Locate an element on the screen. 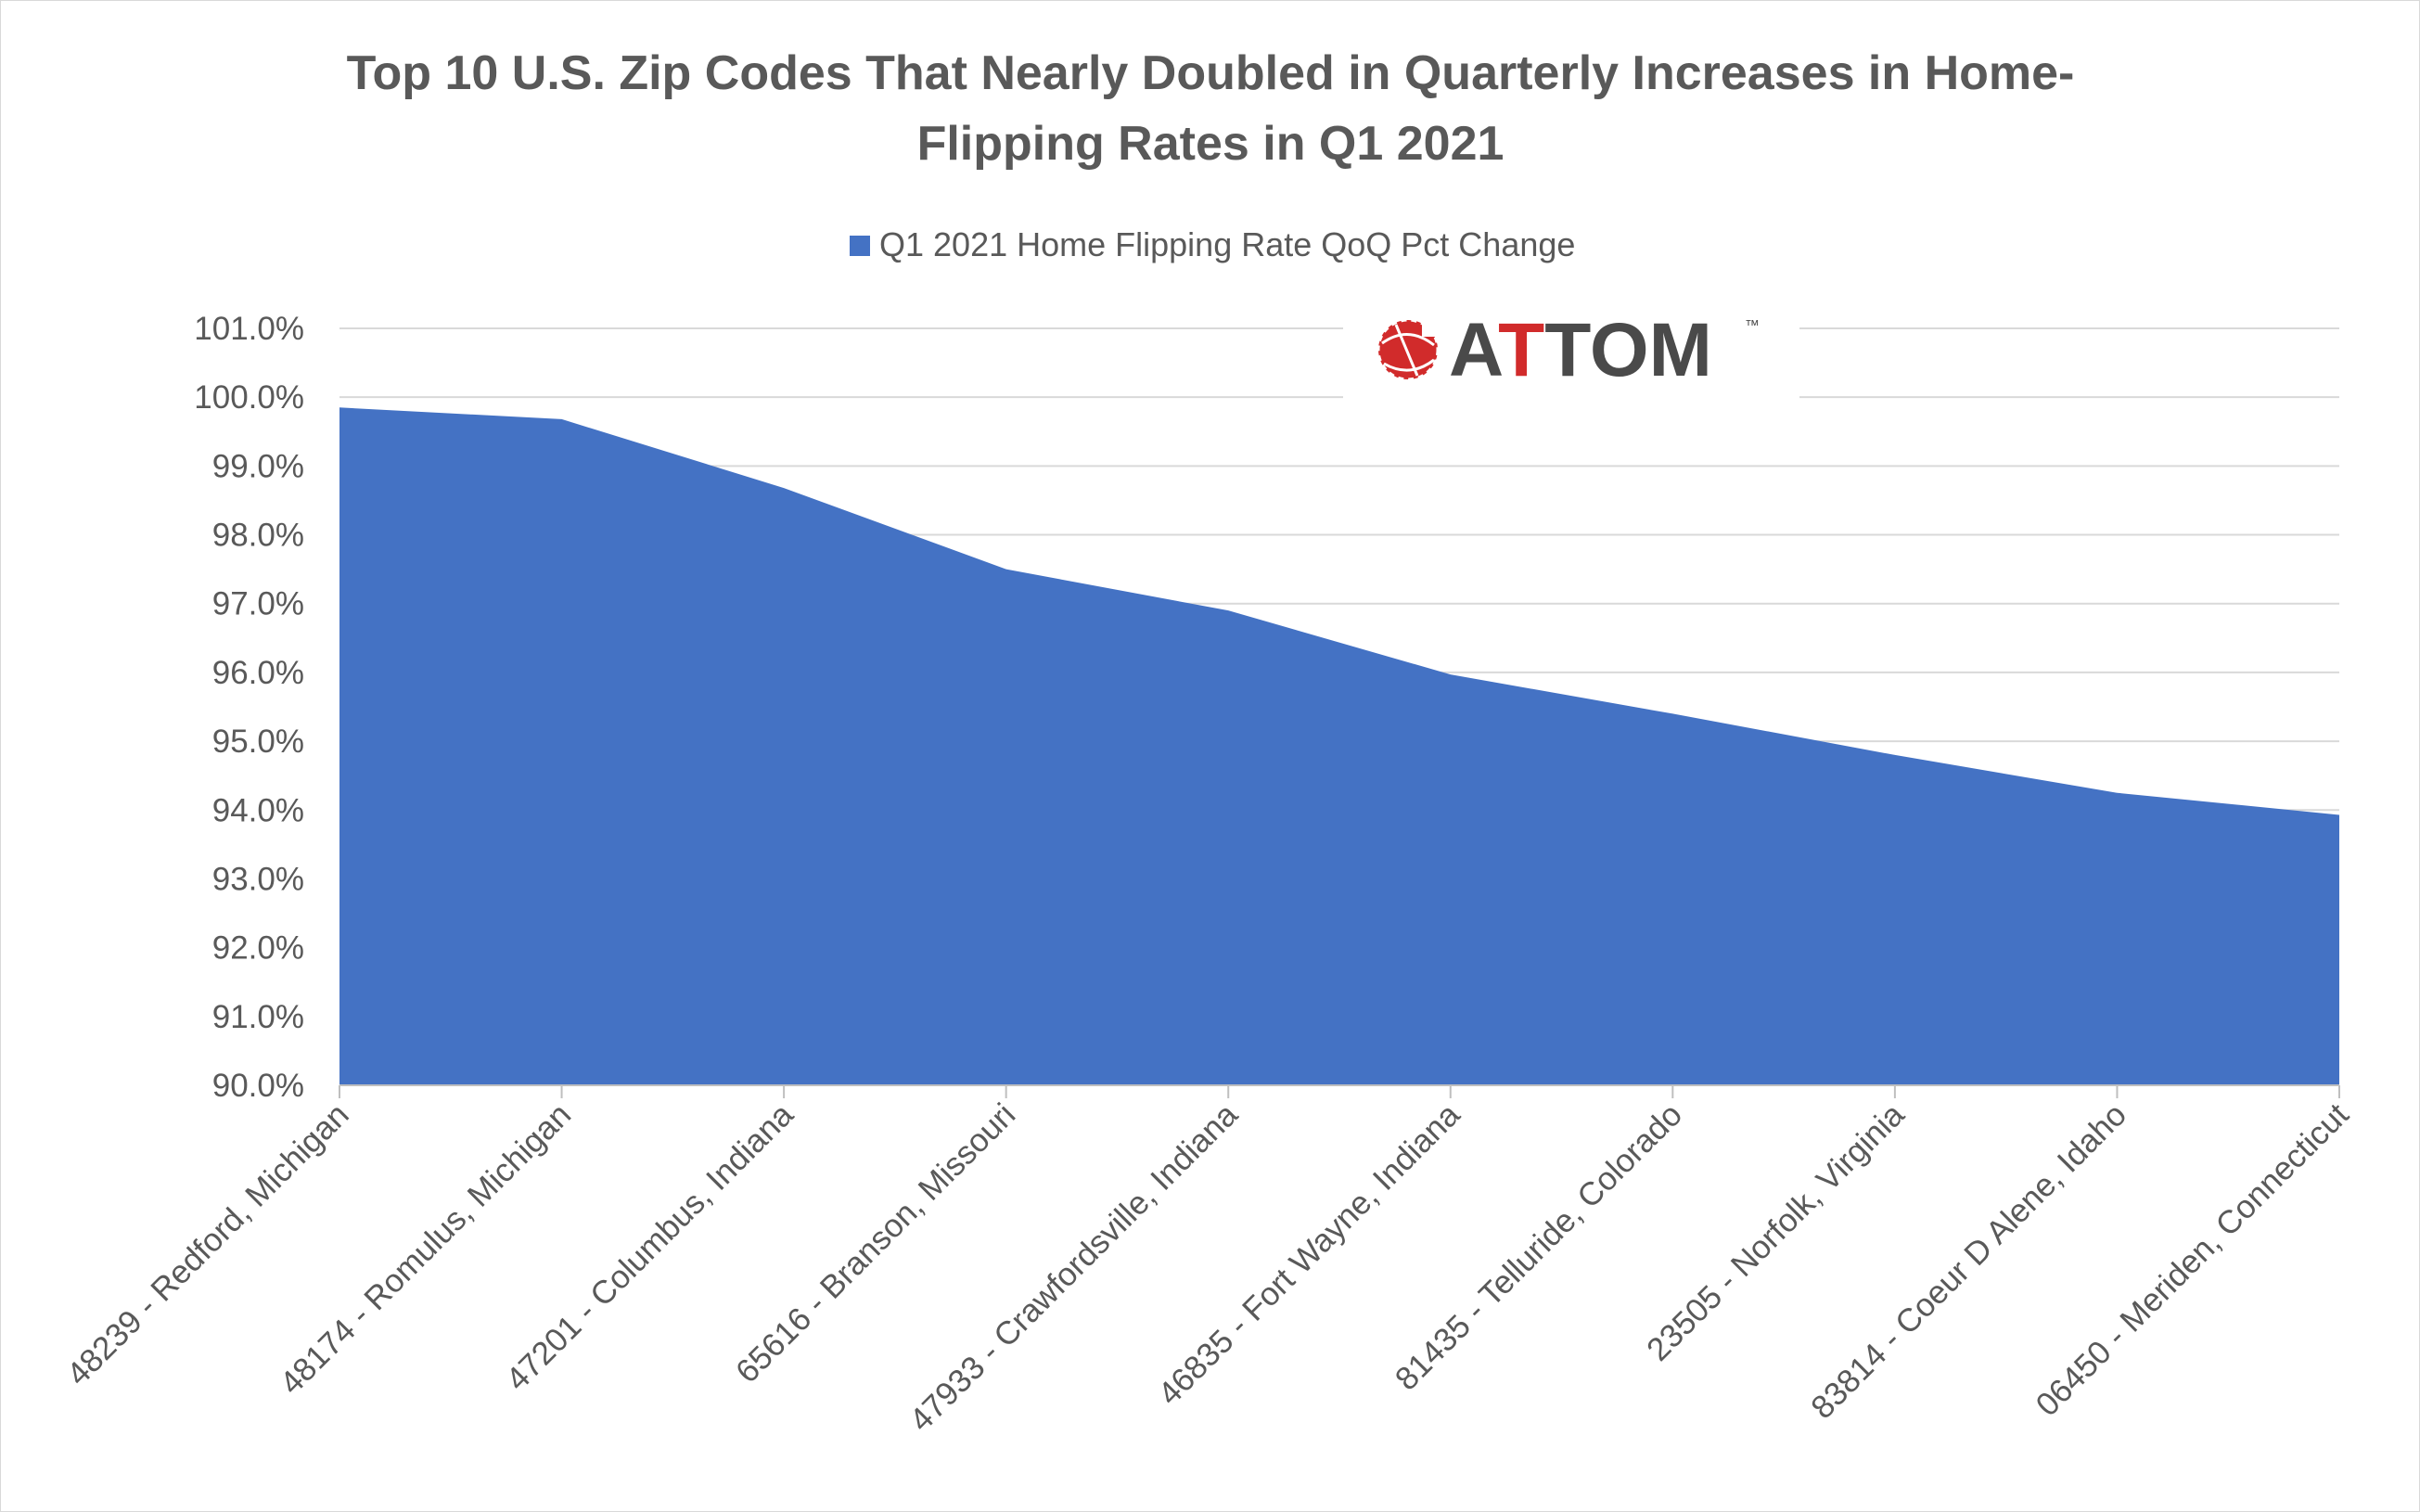  logo-text-tom: TOM is located at coordinates (1628, 350).